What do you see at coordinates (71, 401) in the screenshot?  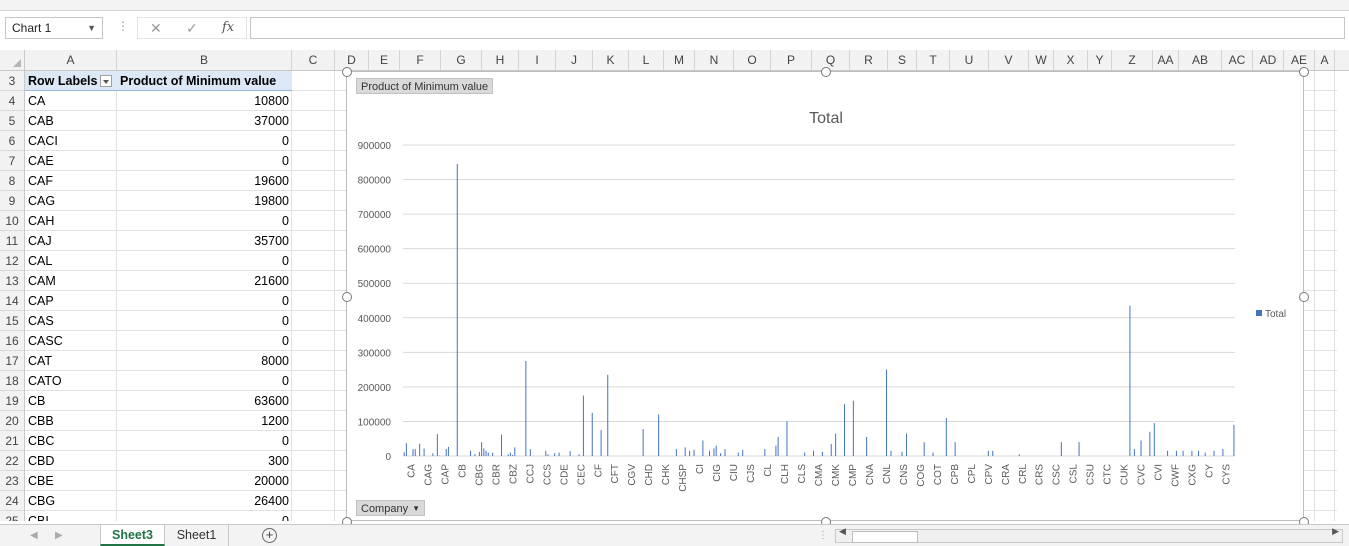 I see `row-label-cell: CB` at bounding box center [71, 401].